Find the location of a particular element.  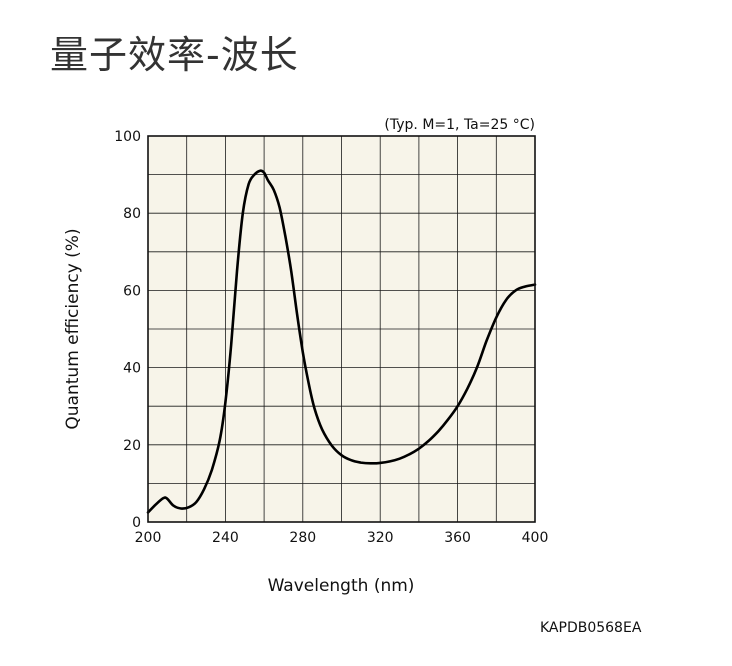

x-tick-label: 360 is located at coordinates (457, 538).